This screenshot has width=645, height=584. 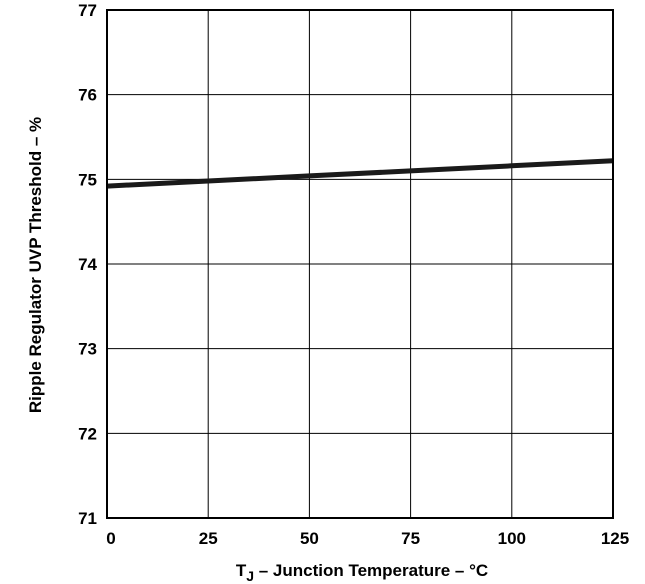 What do you see at coordinates (367, 538) in the screenshot?
I see `x-tick-labels: 0 25 50 75 100 125` at bounding box center [367, 538].